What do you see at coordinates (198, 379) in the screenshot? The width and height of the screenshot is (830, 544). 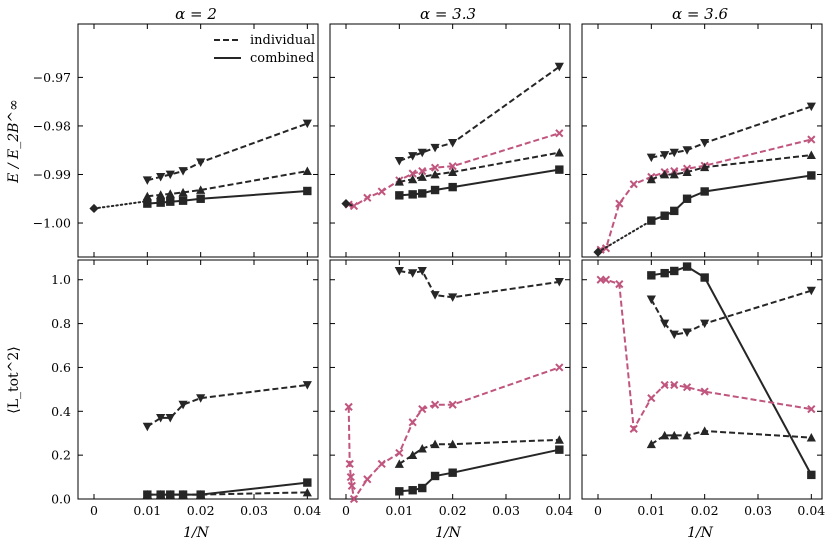 I see `axes-frame-1-L2` at bounding box center [198, 379].